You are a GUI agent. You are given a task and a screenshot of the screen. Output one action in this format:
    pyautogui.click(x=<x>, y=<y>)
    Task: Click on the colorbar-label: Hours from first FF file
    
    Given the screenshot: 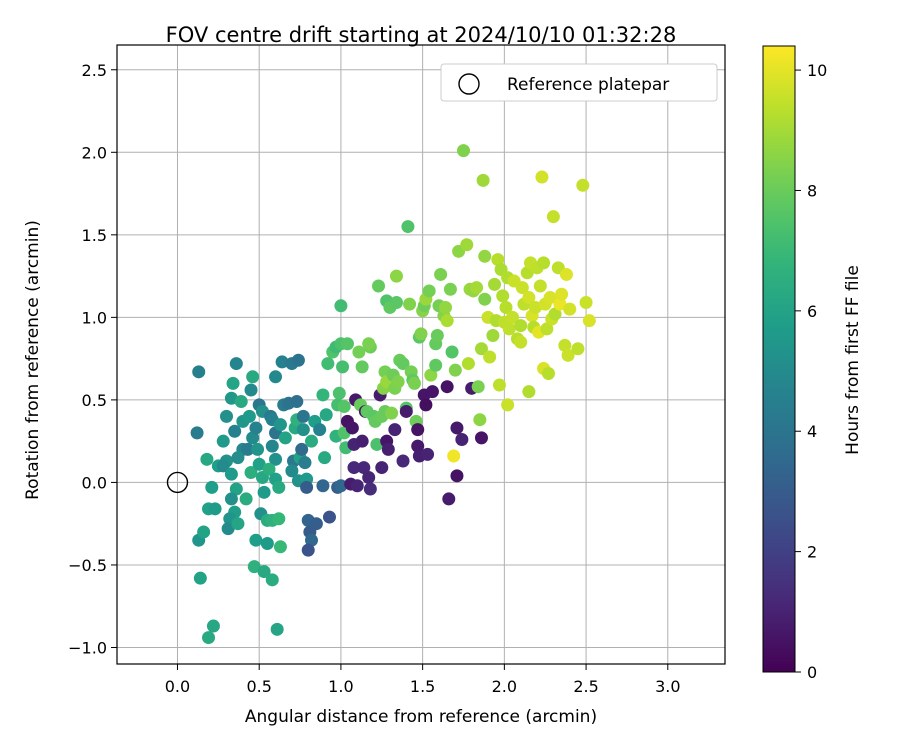 What is the action you would take?
    pyautogui.click(x=853, y=360)
    